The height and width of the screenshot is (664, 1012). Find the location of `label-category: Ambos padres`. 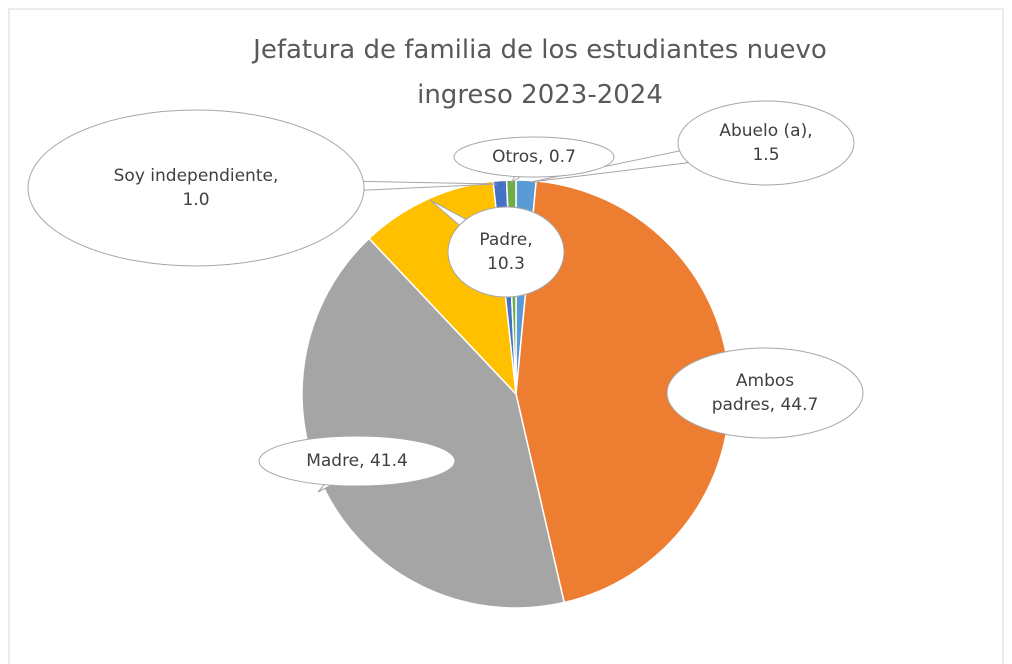

label-category: Ambos padres is located at coordinates (753, 393).